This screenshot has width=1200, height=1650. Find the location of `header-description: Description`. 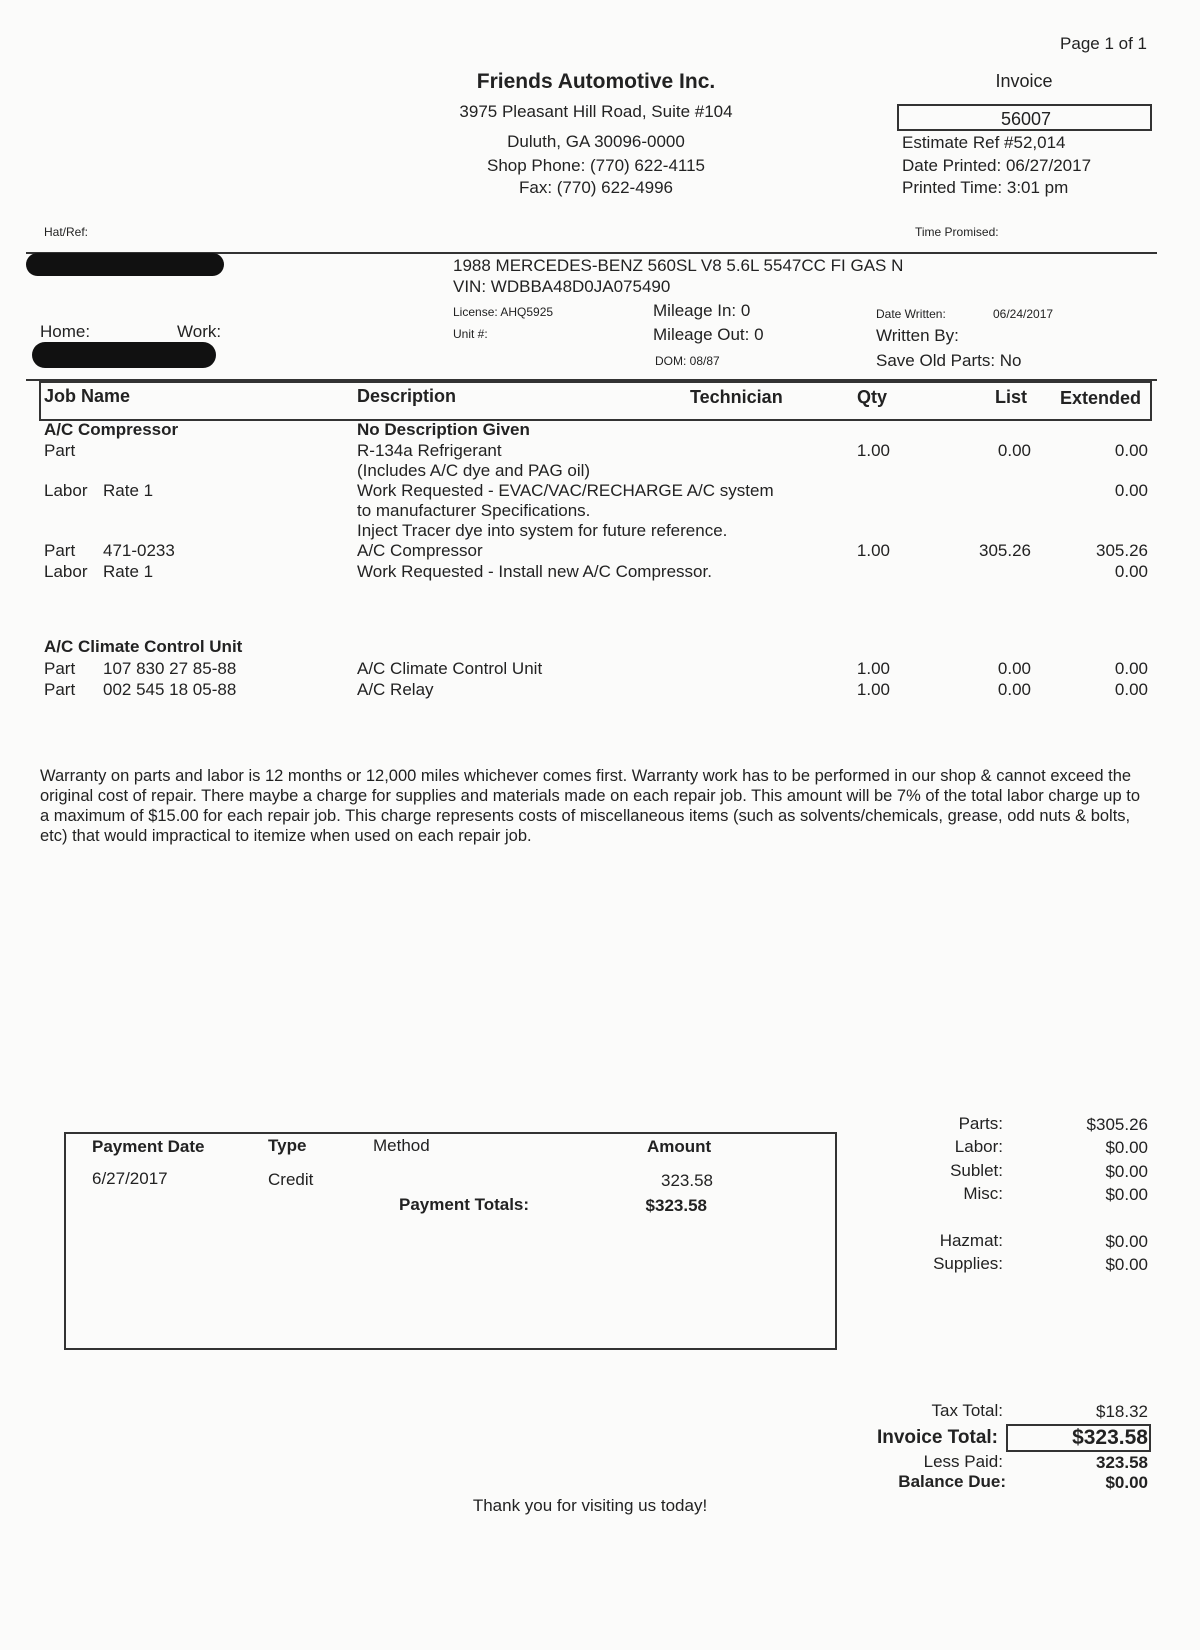

header-description: Description is located at coordinates (407, 396).